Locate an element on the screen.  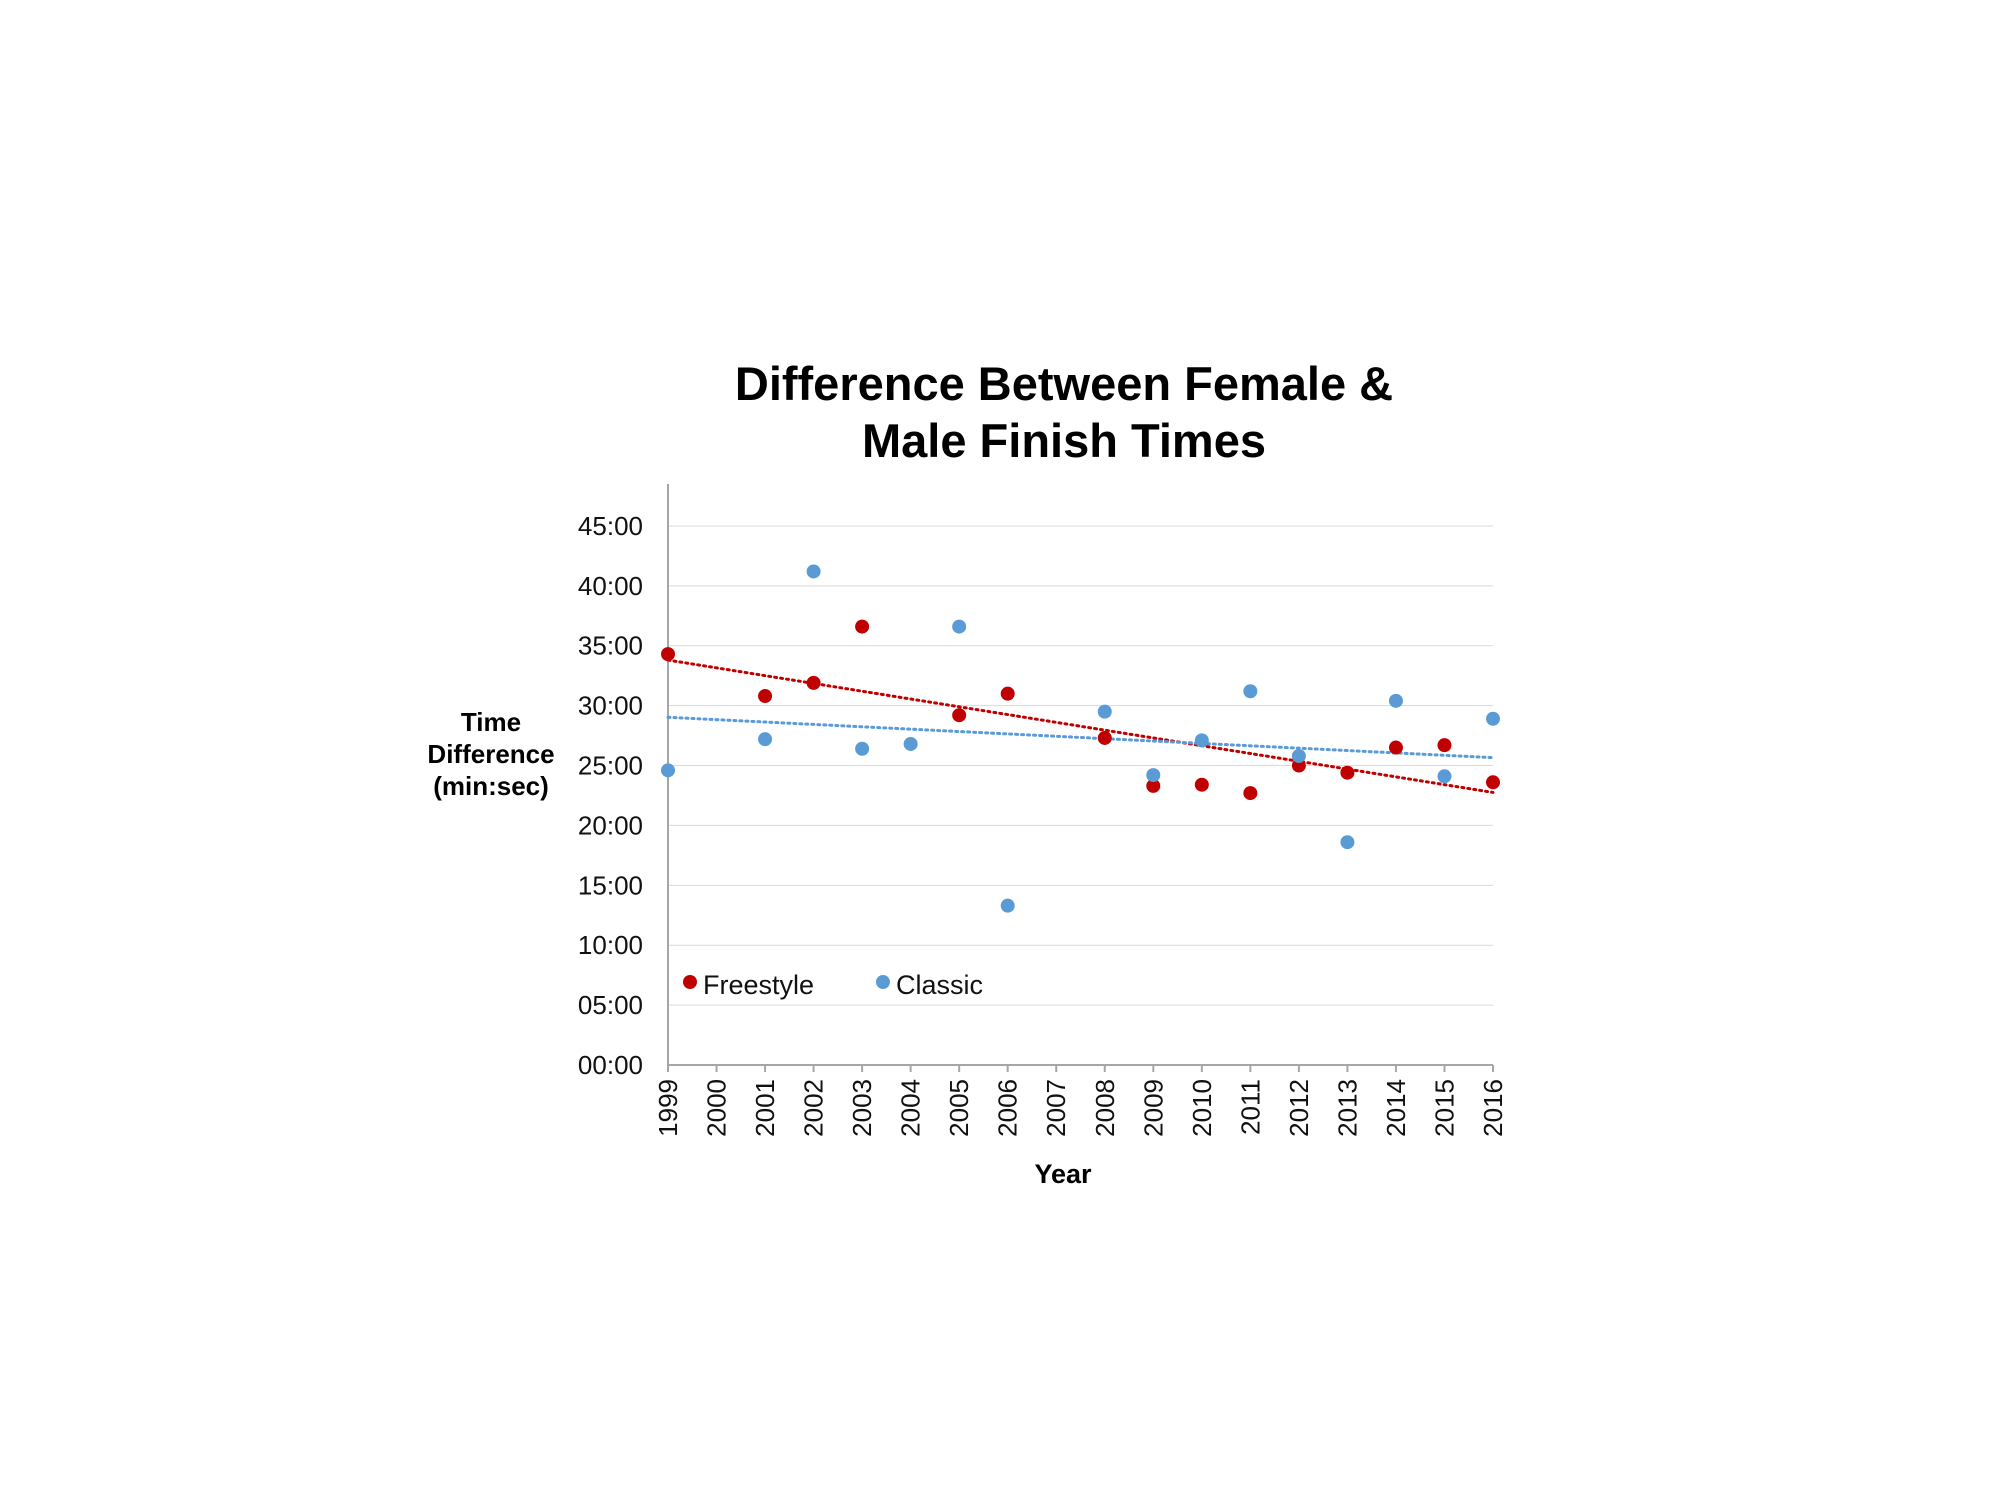
trendline-classic is located at coordinates (1080, 737).